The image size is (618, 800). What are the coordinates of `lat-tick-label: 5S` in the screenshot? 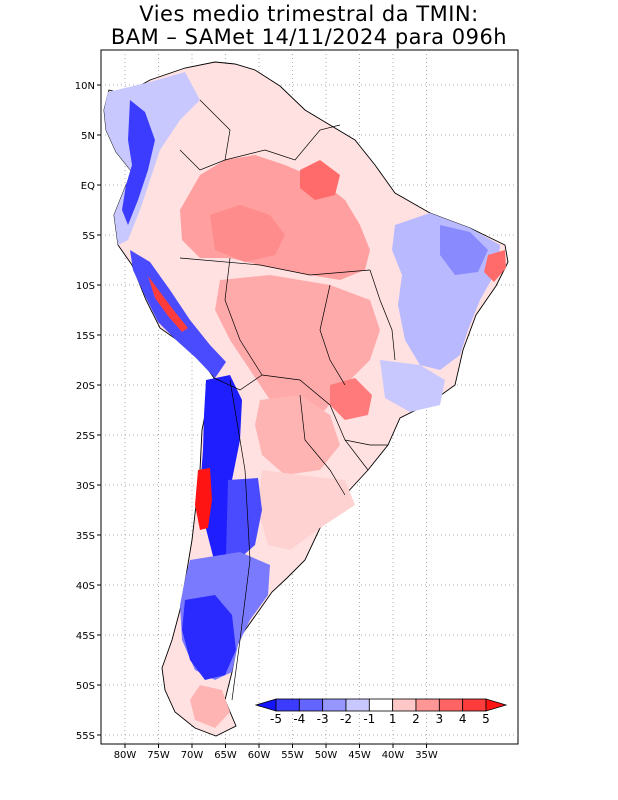 It's located at (88, 236).